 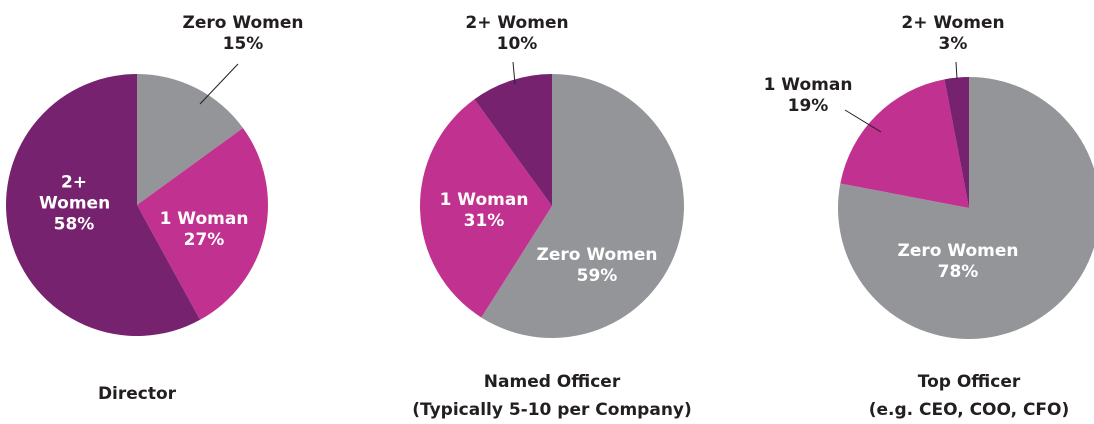 What do you see at coordinates (74, 224) in the screenshot?
I see `slice-value-label: 58%` at bounding box center [74, 224].